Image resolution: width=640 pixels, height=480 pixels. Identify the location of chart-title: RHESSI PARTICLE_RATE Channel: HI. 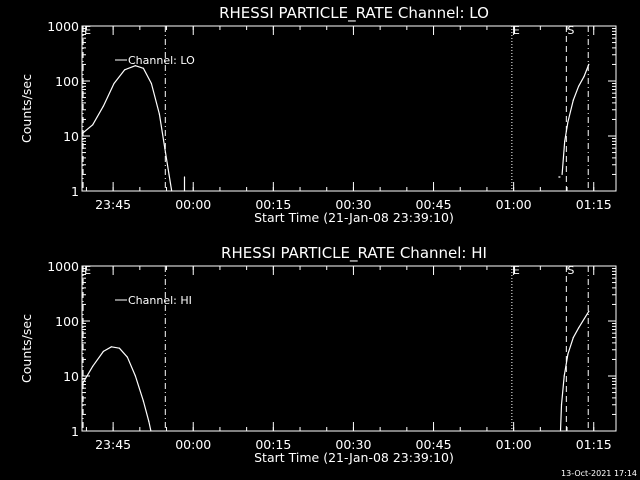
(354, 253).